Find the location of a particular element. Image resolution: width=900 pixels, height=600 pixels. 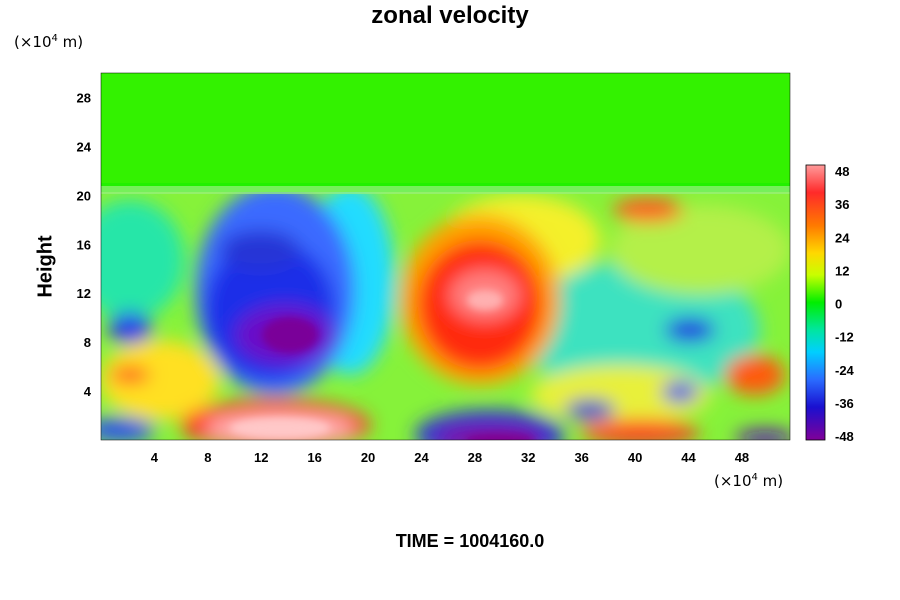

x-tick-label: 8 is located at coordinates (207, 457).